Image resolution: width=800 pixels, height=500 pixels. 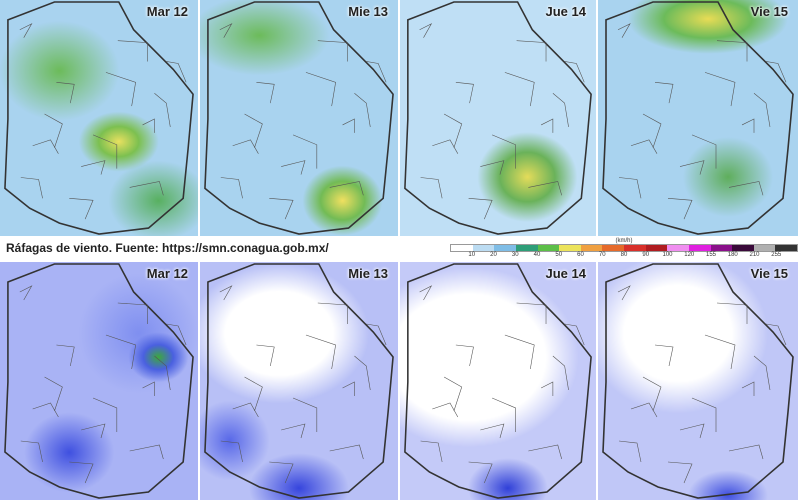 I want to click on legend-tick: 210, so click(x=754, y=255).